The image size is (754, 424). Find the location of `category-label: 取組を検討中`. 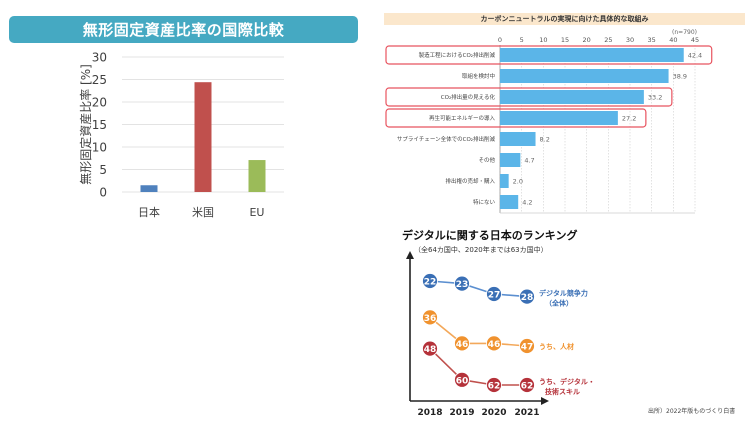

category-label: 取組を検討中 is located at coordinates (478, 76).